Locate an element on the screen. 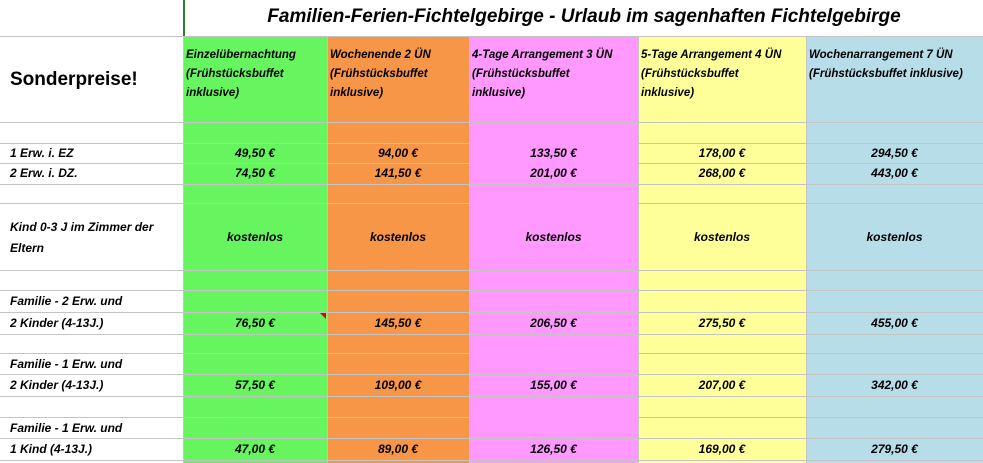  price-cell: 268,00 € is located at coordinates (722, 173).